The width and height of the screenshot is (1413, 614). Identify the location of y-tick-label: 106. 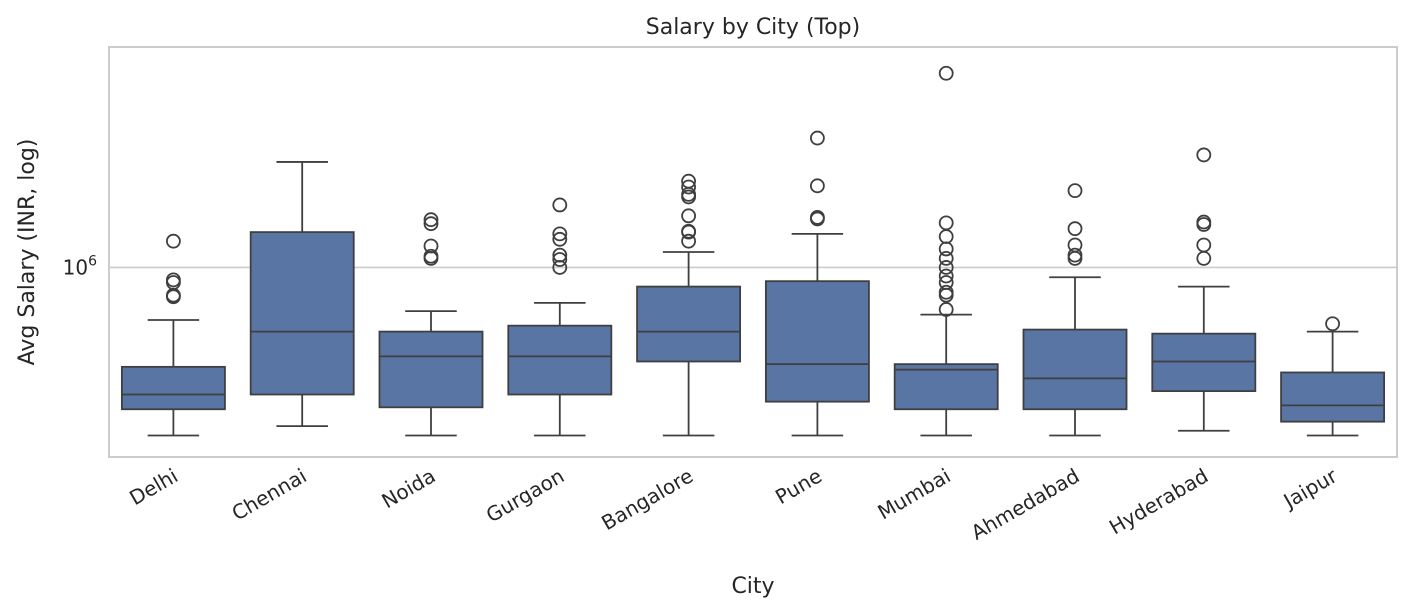
(80, 266).